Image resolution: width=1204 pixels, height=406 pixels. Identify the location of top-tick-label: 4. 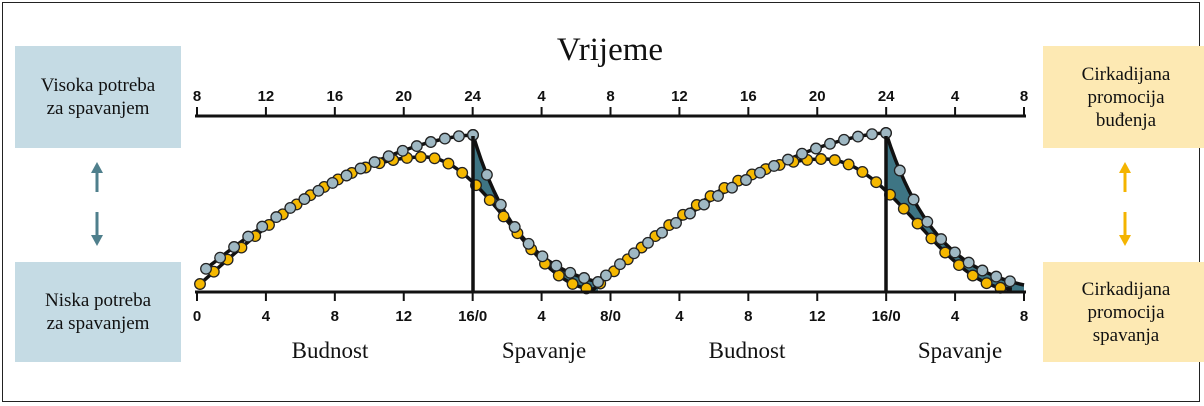
(955, 96).